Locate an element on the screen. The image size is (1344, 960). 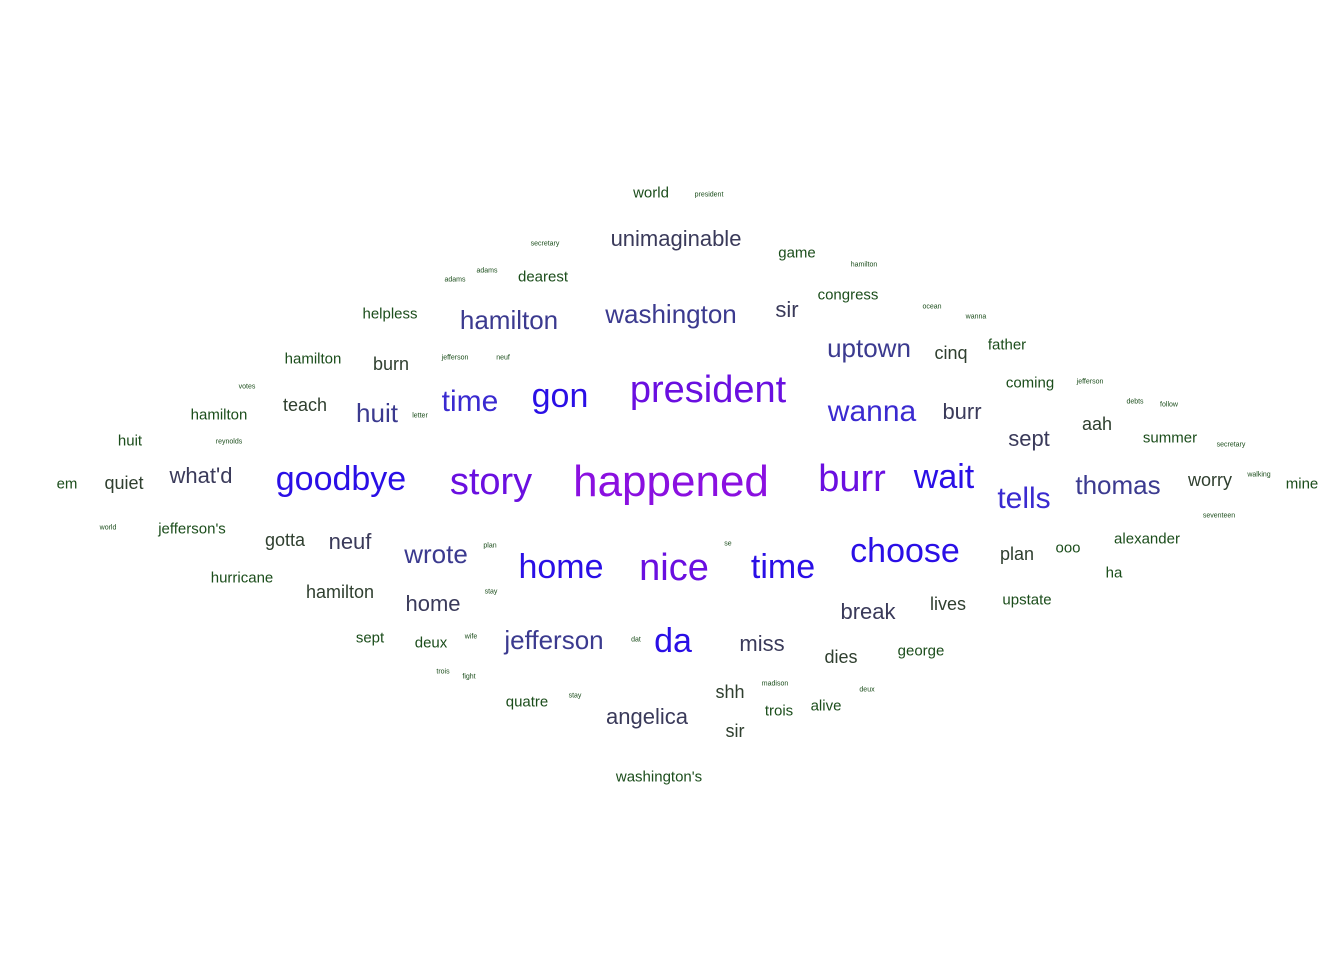
word-quatre: quatre is located at coordinates (527, 702).